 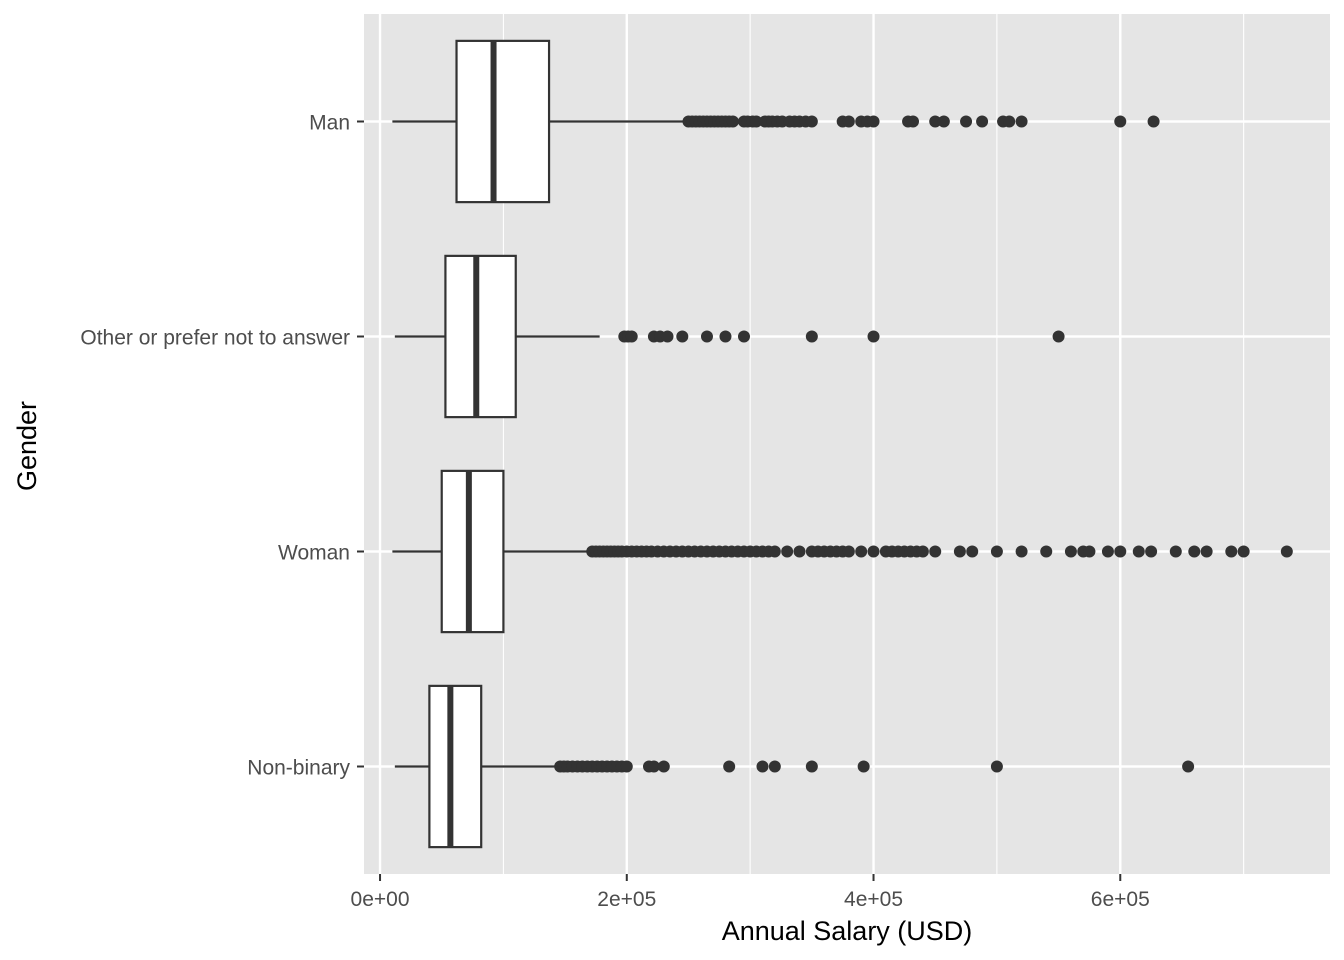 What do you see at coordinates (750, 892) in the screenshot?
I see `x-axis: 0e+00 2e+05 4e+05 6e+05` at bounding box center [750, 892].